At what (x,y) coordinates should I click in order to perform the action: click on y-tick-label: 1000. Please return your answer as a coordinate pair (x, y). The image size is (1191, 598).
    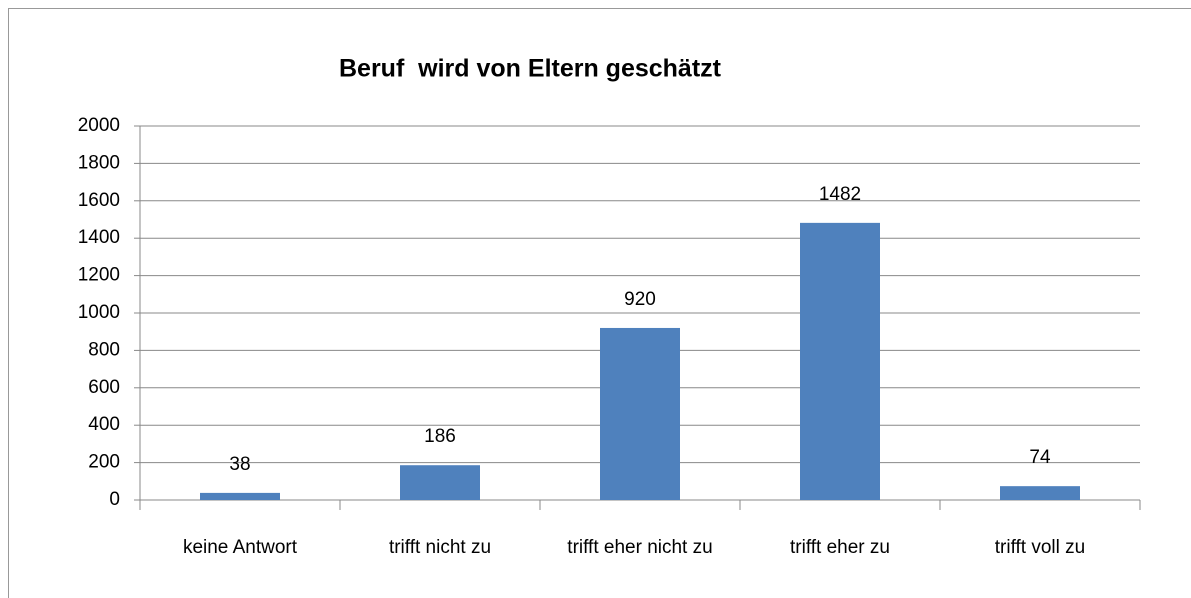
    Looking at the image, I should click on (99, 312).